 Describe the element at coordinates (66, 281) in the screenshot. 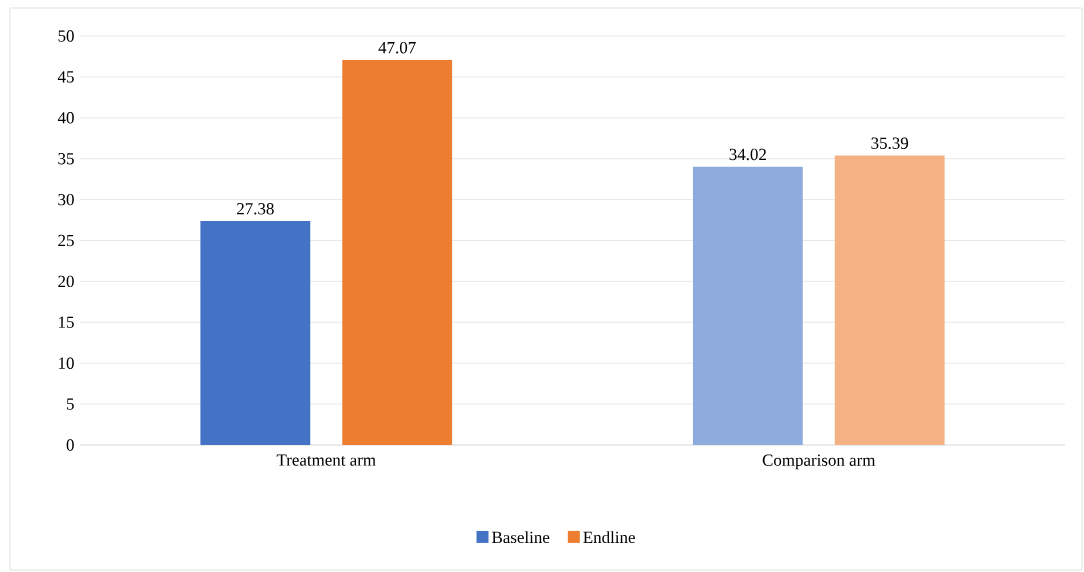

I see `y-tick-label: 20` at that location.